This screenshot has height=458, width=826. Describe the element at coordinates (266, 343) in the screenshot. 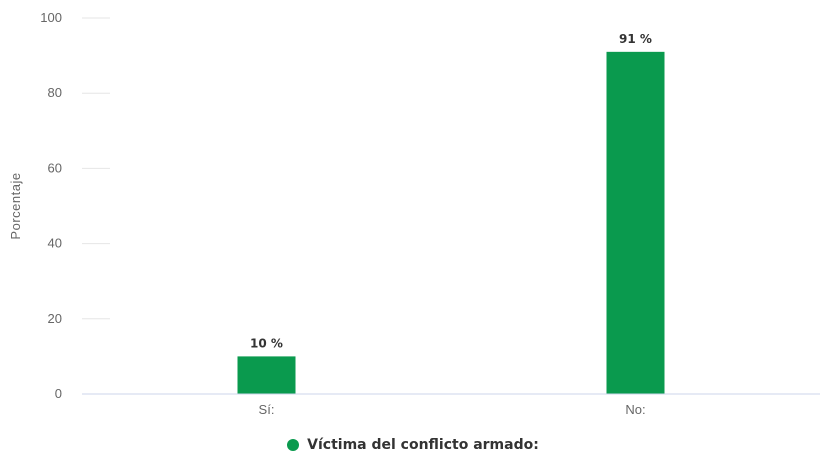

I see `data-label: 10 %` at that location.